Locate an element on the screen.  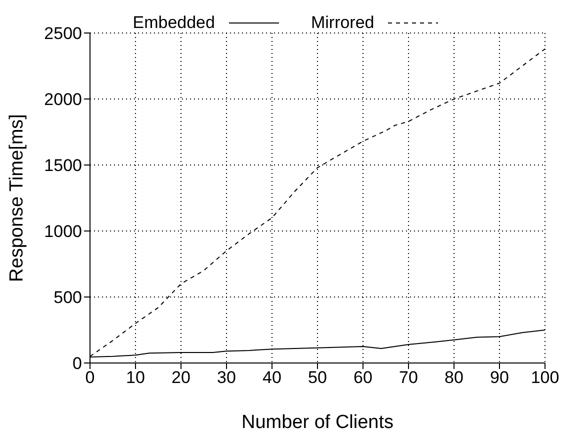
x-tick-label: 0 is located at coordinates (90, 378).